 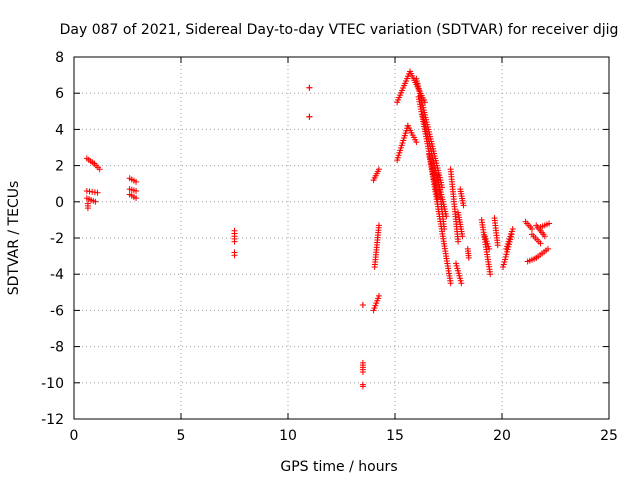 I want to click on x-tick-label: 25, so click(x=609, y=436).